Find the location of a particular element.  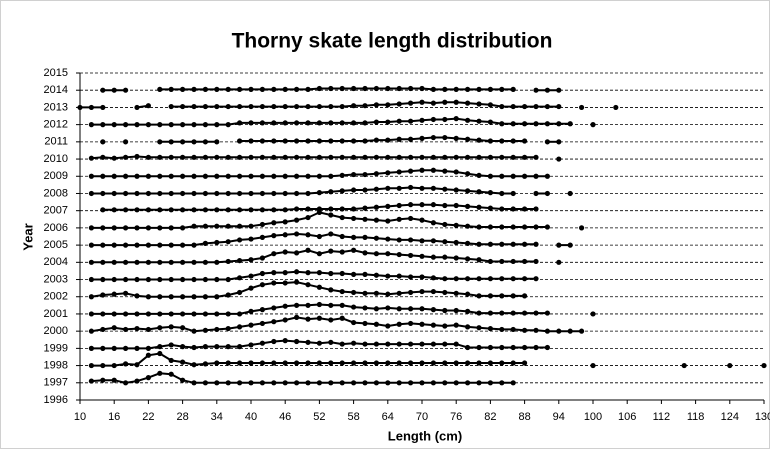

y-tick-label: 2011 is located at coordinates (56, 142).